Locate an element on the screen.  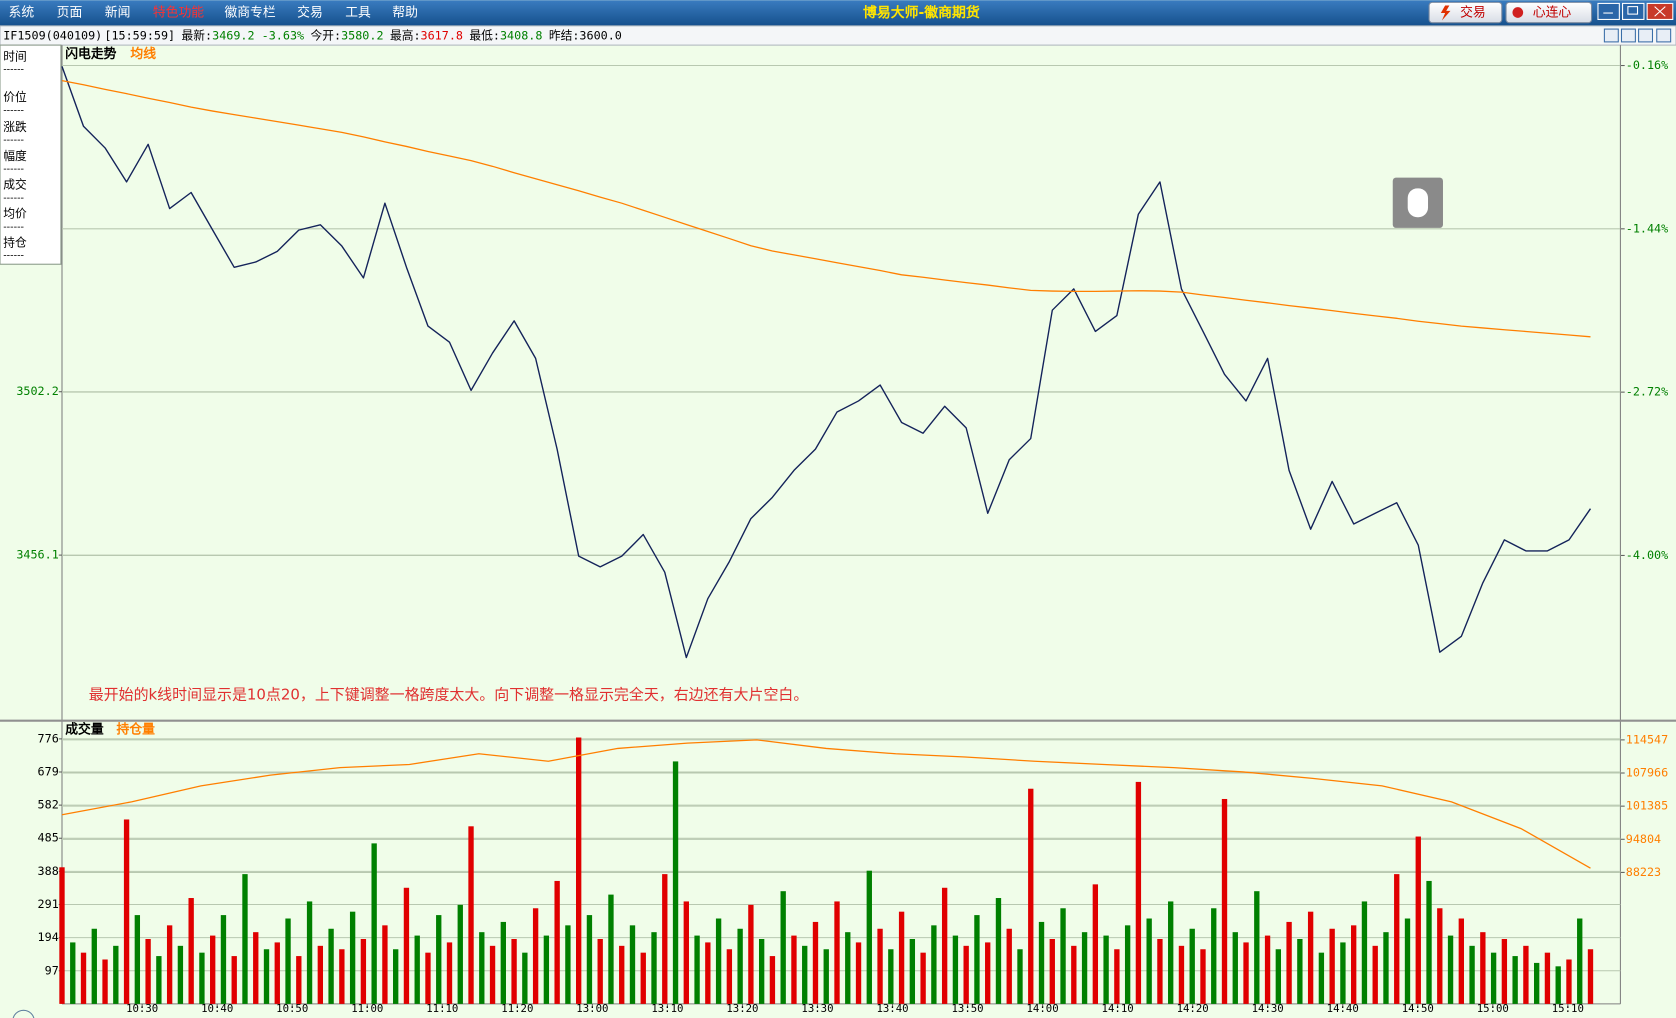
restore-button is located at coordinates (1633, 11).